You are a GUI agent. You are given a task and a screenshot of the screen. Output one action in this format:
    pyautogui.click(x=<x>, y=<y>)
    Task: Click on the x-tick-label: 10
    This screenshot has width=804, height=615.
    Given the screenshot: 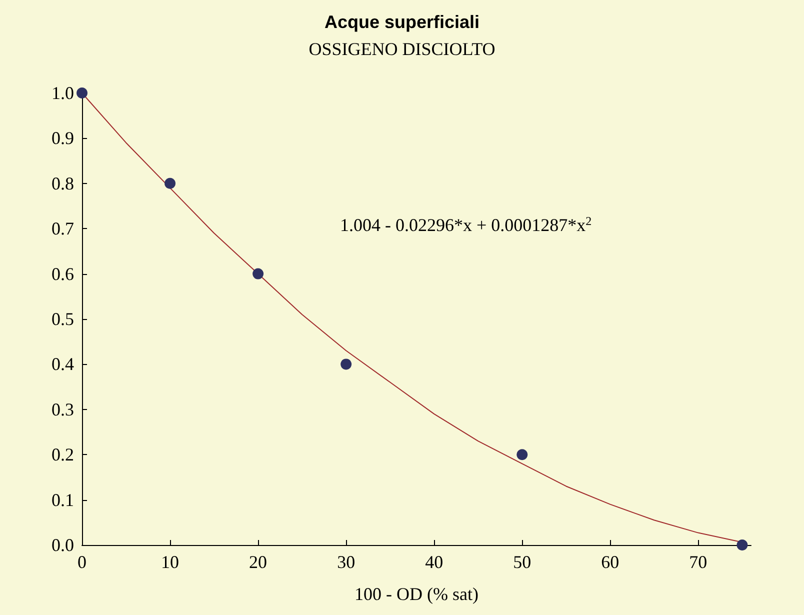 What is the action you would take?
    pyautogui.click(x=170, y=562)
    